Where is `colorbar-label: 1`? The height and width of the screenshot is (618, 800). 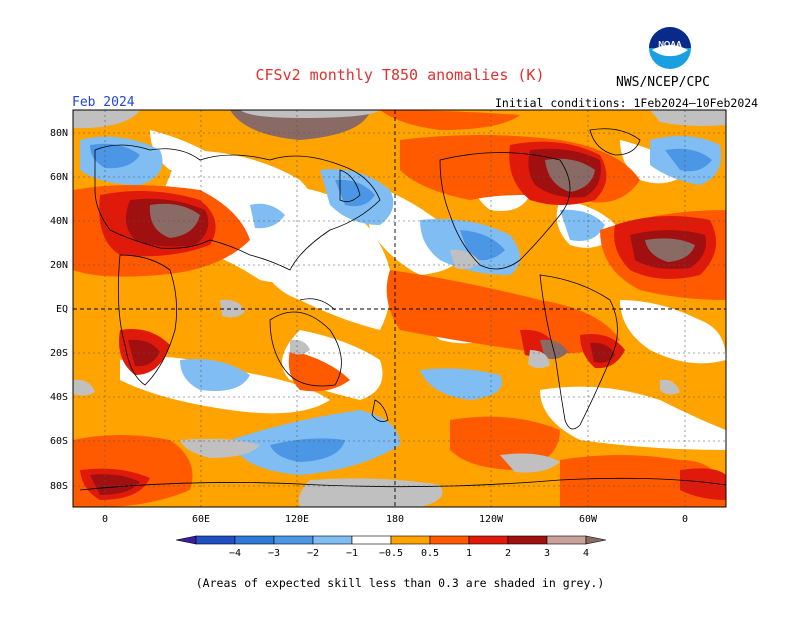 colorbar-label: 1 is located at coordinates (469, 553).